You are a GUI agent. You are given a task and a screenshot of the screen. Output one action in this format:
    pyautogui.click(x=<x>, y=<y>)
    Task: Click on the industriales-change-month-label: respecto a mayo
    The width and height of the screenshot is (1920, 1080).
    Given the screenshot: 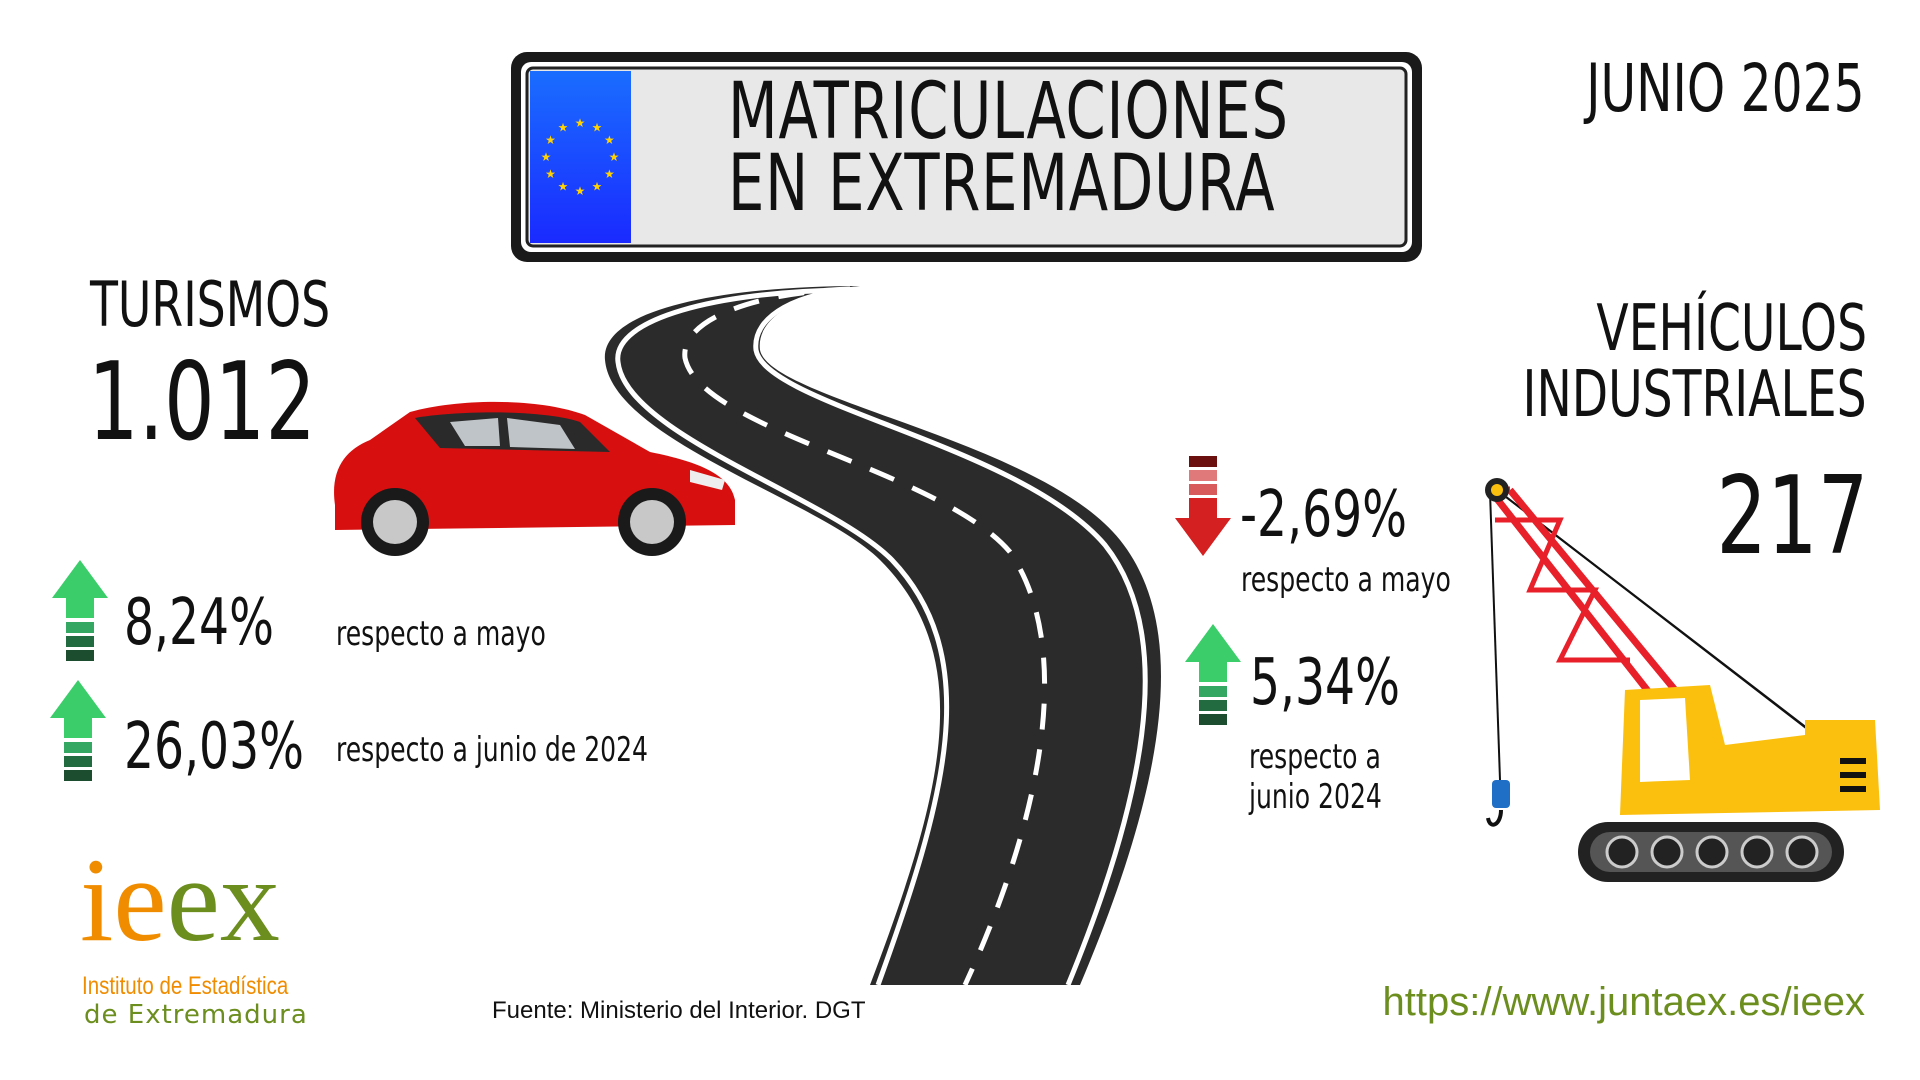 What is the action you would take?
    pyautogui.click(x=1346, y=580)
    